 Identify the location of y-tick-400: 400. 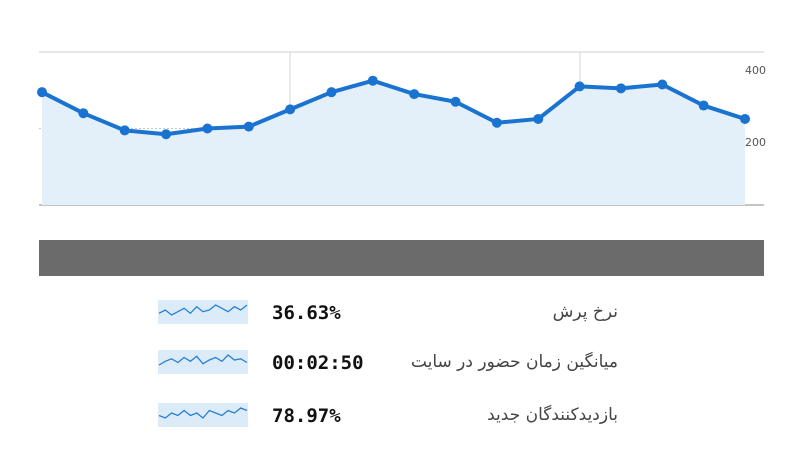
(755, 70).